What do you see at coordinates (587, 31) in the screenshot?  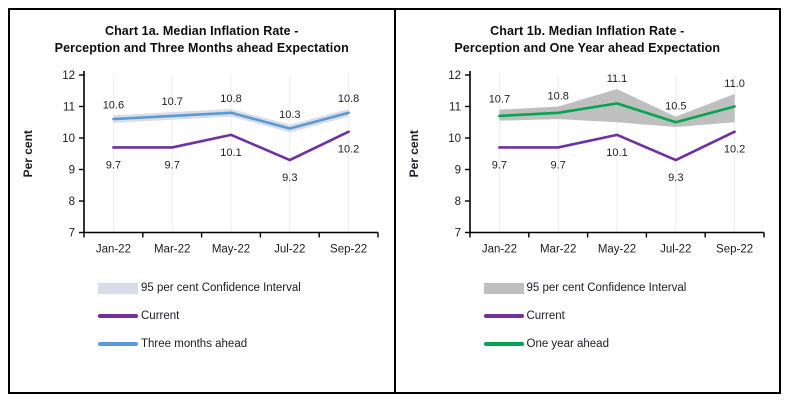 I see `chart-1b-title-line1: Chart 1b. Median Inflation Rate -` at bounding box center [587, 31].